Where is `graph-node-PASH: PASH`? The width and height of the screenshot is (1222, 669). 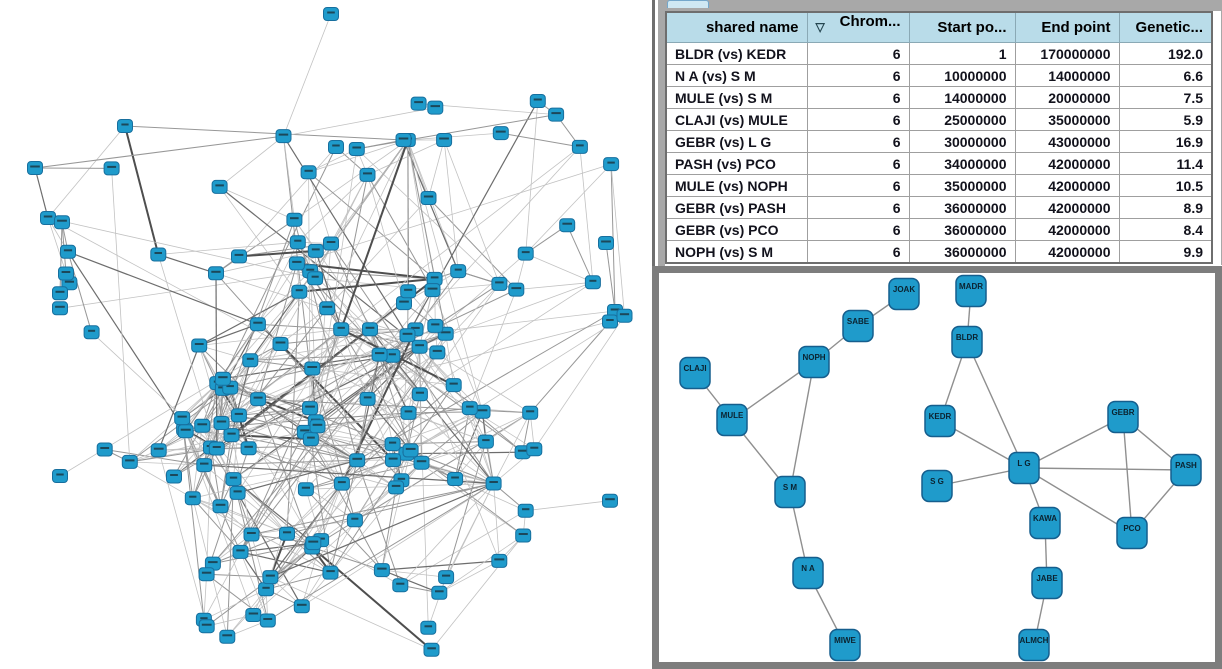 graph-node-PASH: PASH is located at coordinates (1186, 470).